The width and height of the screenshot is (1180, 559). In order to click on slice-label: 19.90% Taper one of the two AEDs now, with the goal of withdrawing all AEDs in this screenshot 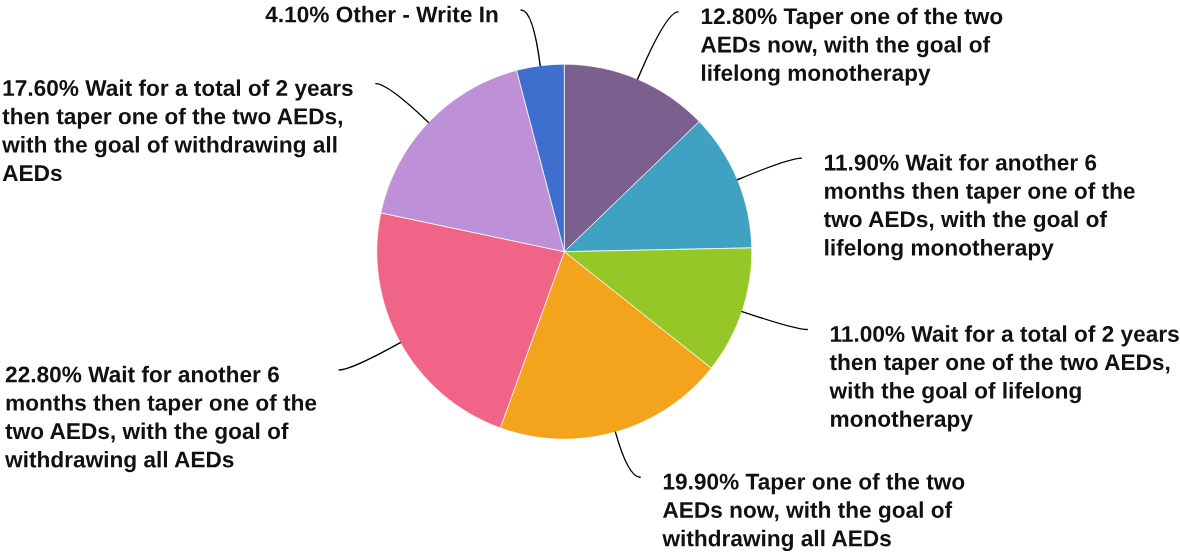, I will do `click(813, 512)`.